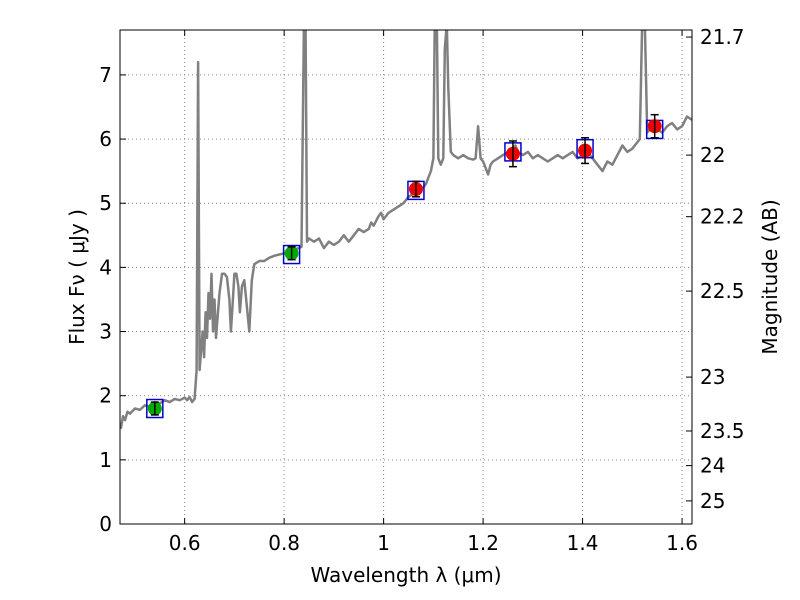 This screenshot has width=800, height=600. Describe the element at coordinates (105, 524) in the screenshot. I see `y-tick-label: 0` at that location.